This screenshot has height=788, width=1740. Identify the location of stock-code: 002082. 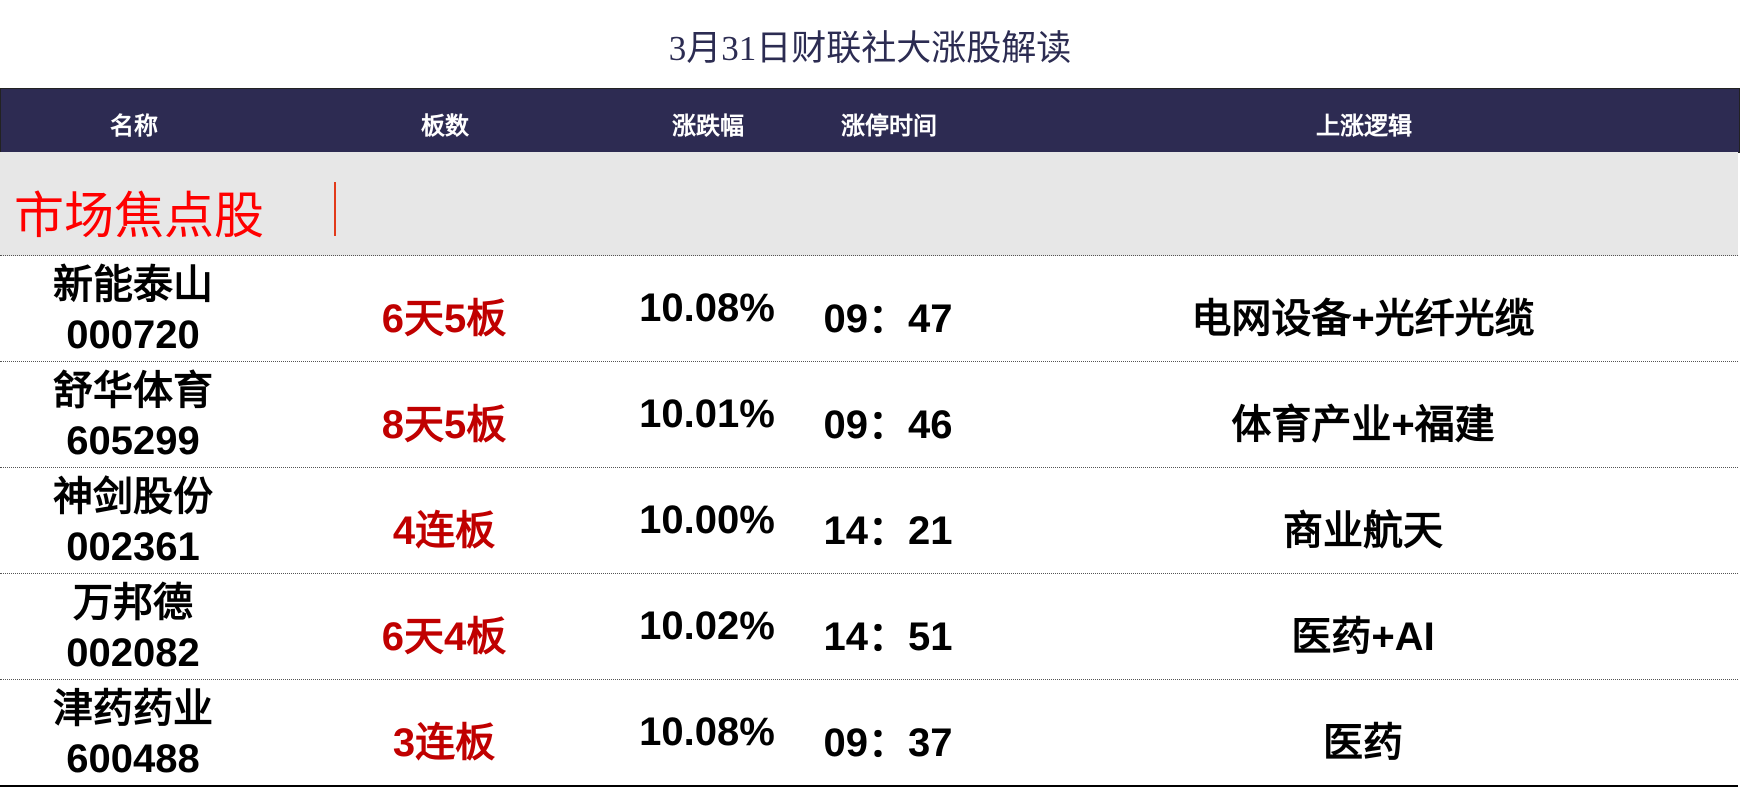
(133, 653).